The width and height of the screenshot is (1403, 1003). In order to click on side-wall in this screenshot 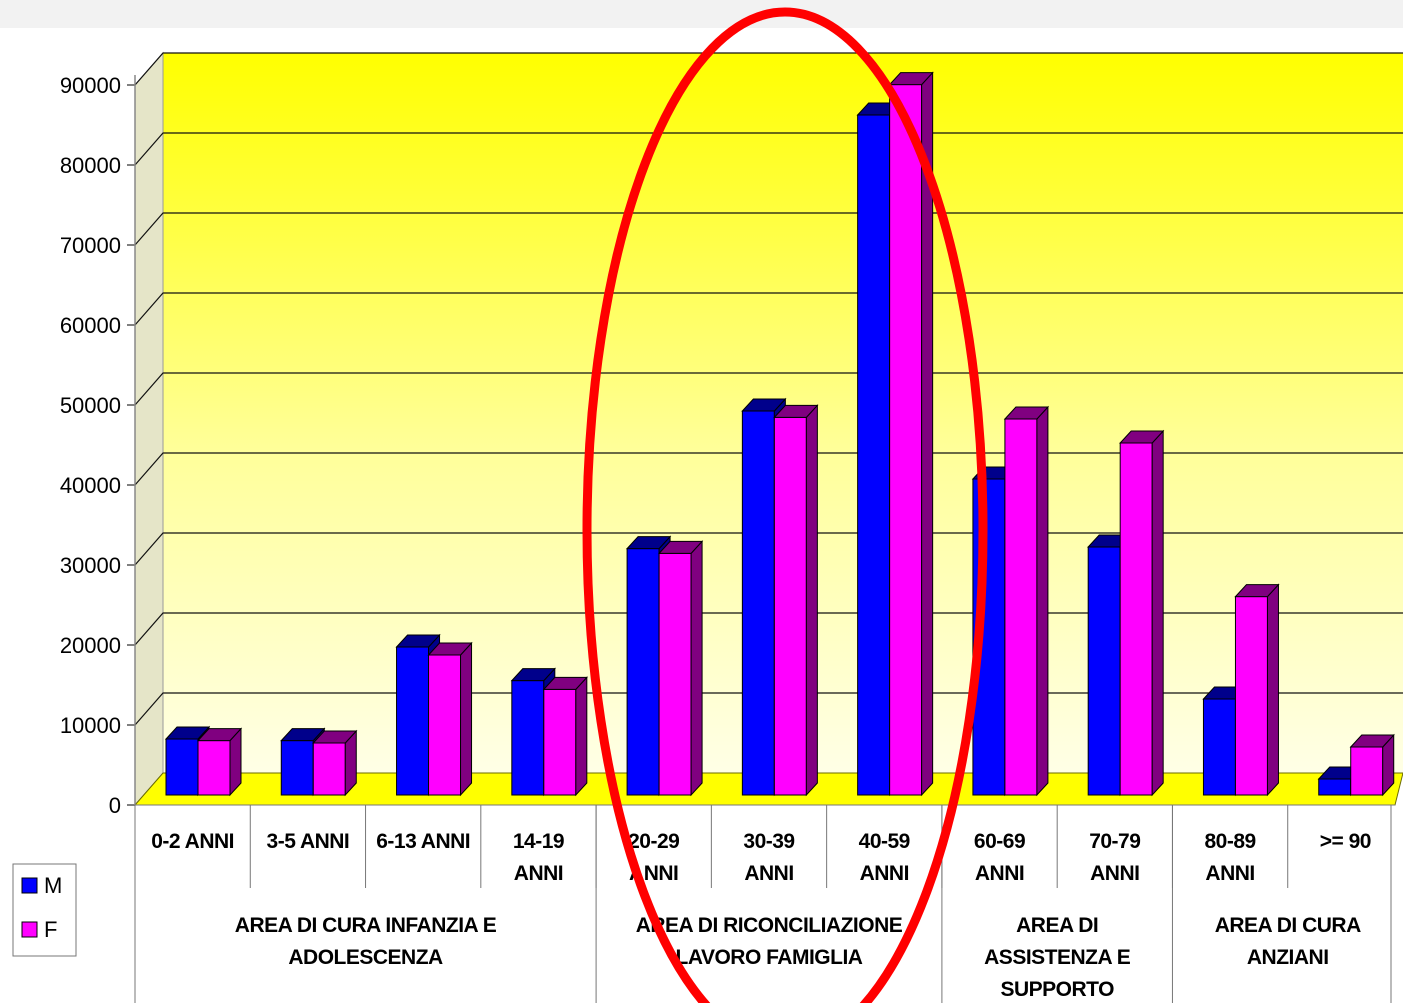, I will do `click(149, 429)`.